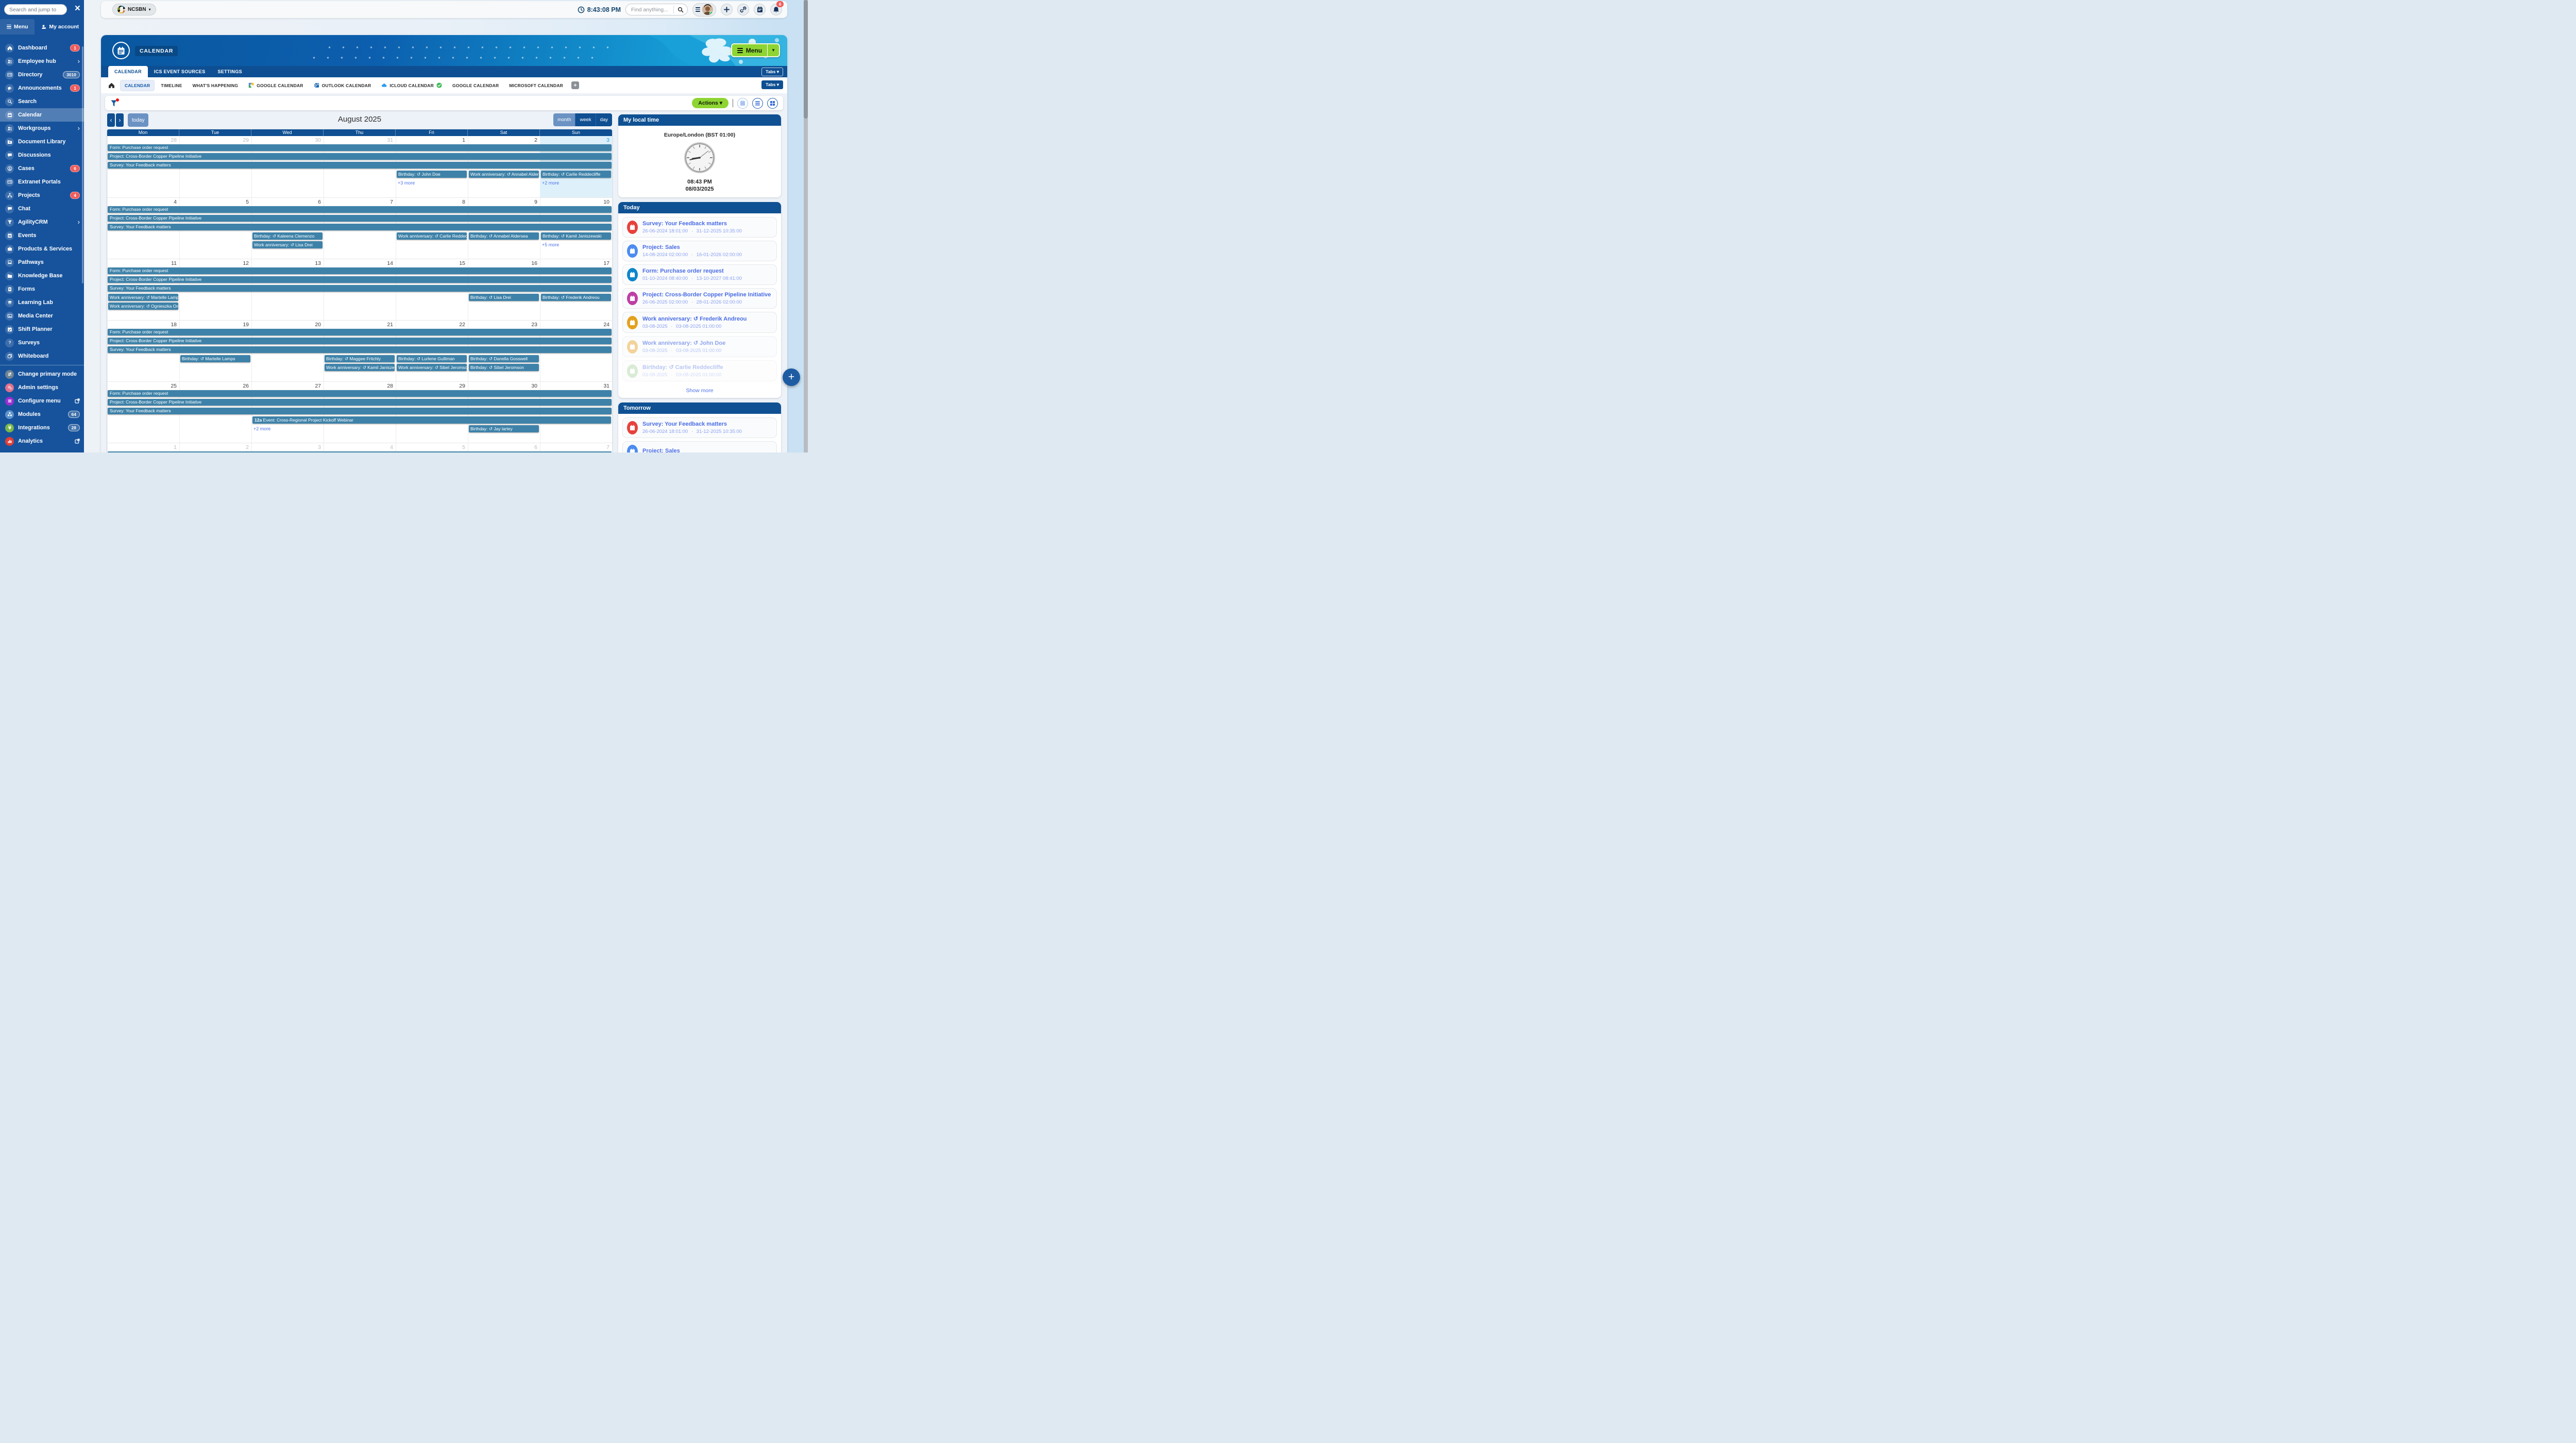 This screenshot has height=1443, width=2576. Describe the element at coordinates (318, 386) in the screenshot. I see `date-number: 27` at that location.